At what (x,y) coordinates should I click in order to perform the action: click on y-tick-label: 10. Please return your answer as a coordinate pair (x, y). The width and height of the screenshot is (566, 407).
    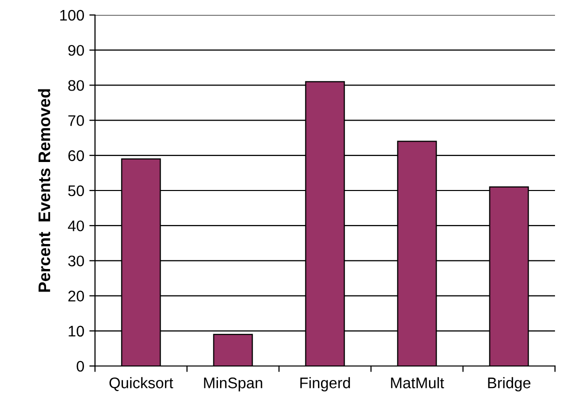
    Looking at the image, I should click on (76, 331).